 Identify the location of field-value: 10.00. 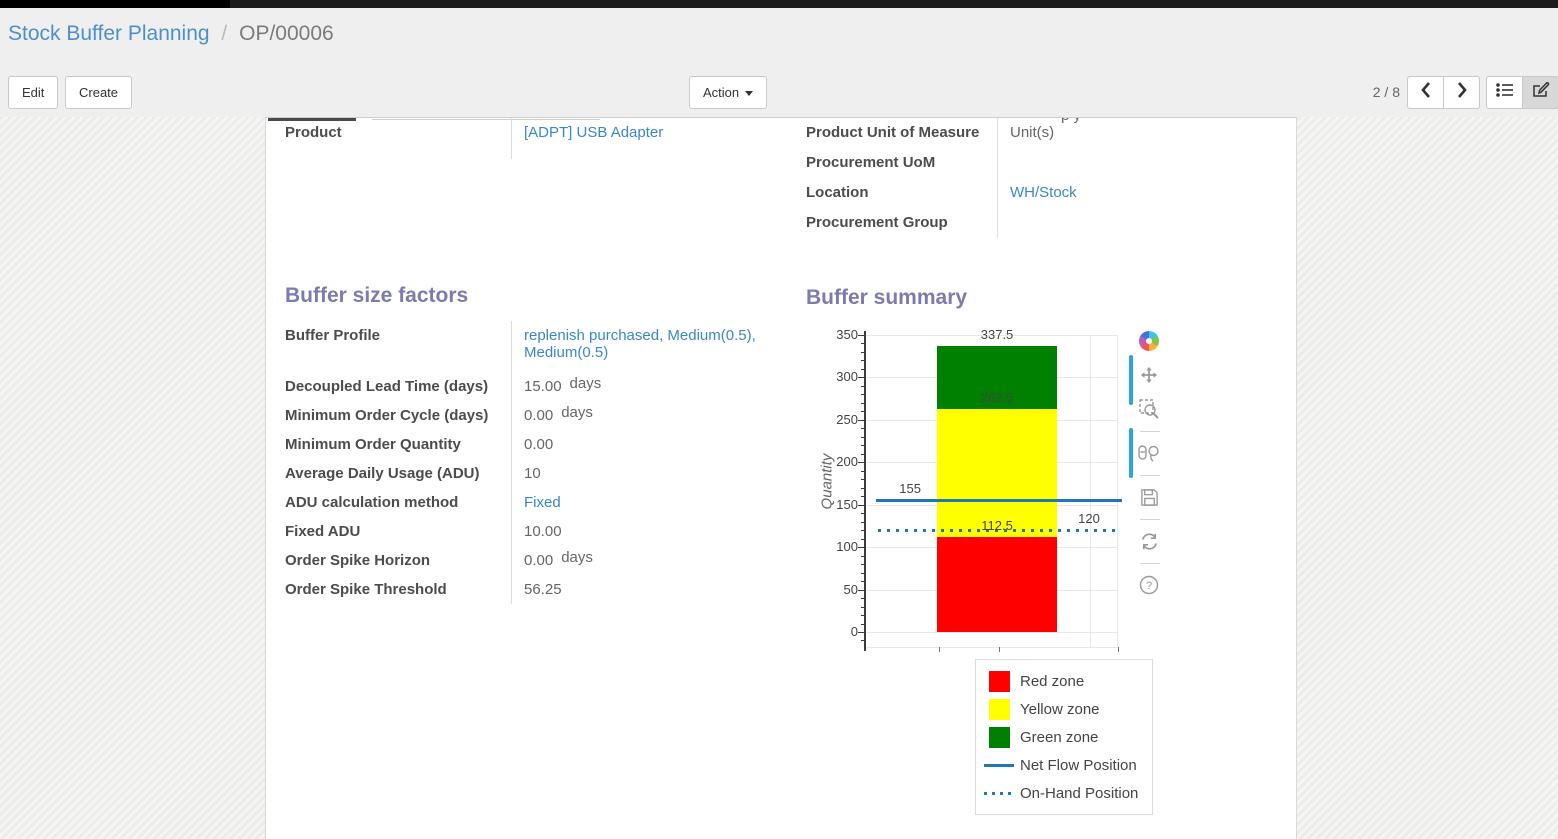
(537, 531).